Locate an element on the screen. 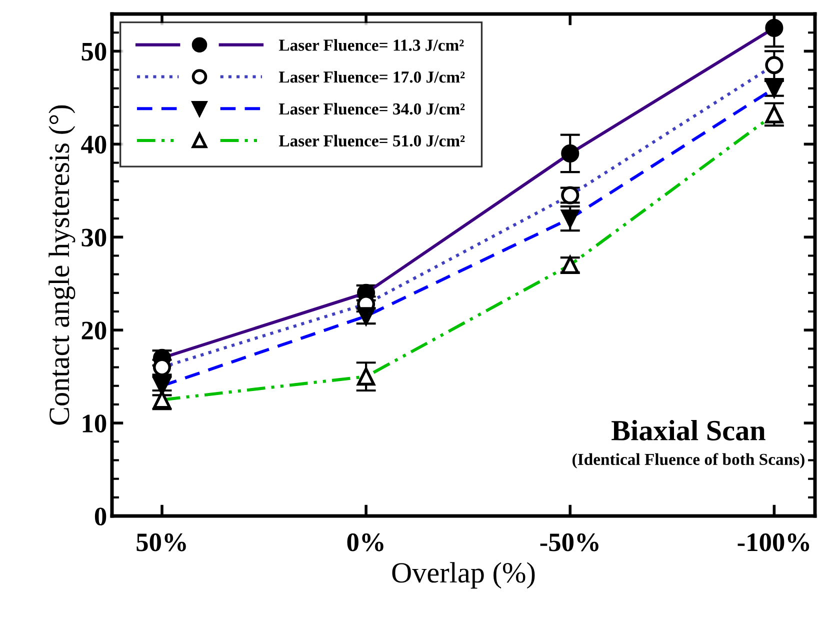 The image size is (818, 627). legend-label: Laser Fluence= 51.0 J/cm² is located at coordinates (371, 140).